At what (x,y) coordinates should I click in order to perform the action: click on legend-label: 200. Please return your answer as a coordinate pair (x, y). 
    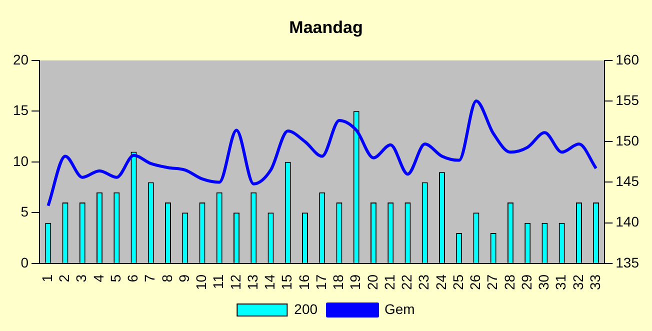
    Looking at the image, I should click on (306, 308).